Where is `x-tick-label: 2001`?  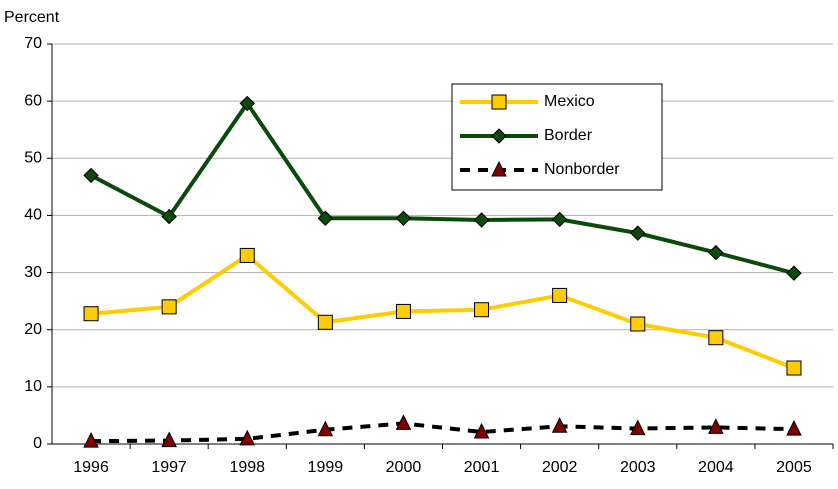 x-tick-label: 2001 is located at coordinates (482, 467).